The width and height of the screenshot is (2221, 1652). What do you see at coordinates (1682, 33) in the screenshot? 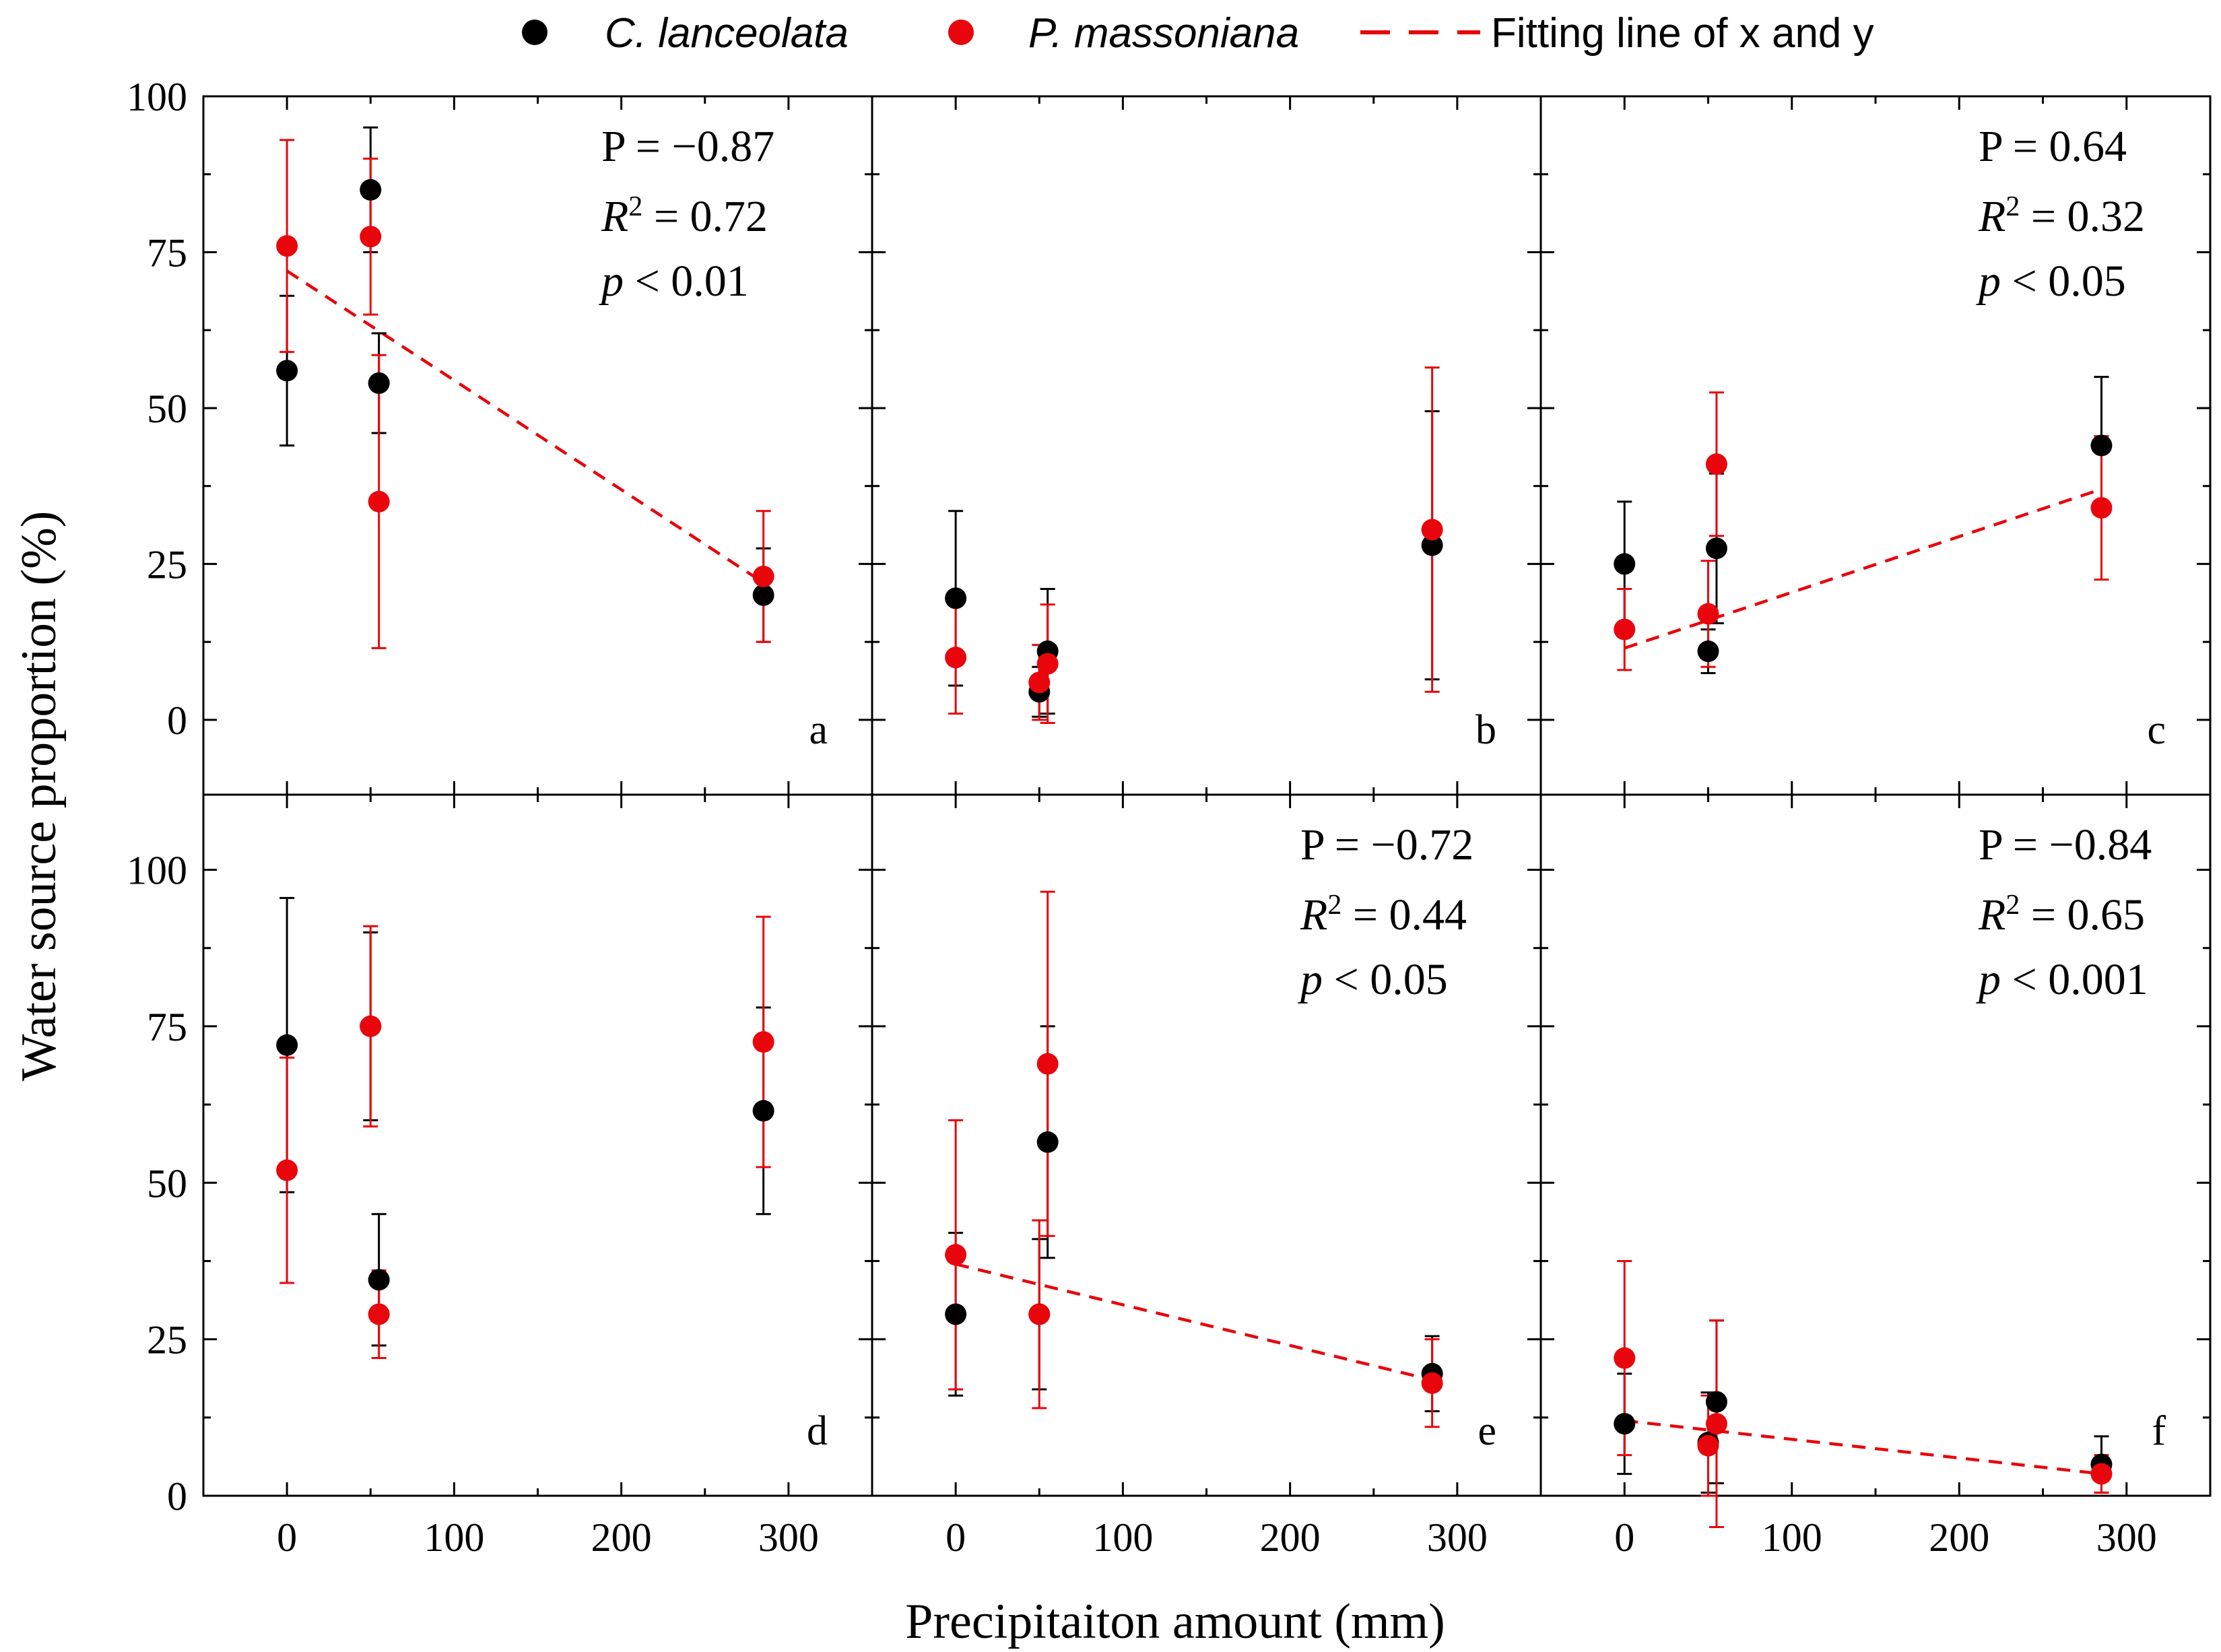
I see `legend-label-fitting-line: Fitting line of x and y` at bounding box center [1682, 33].